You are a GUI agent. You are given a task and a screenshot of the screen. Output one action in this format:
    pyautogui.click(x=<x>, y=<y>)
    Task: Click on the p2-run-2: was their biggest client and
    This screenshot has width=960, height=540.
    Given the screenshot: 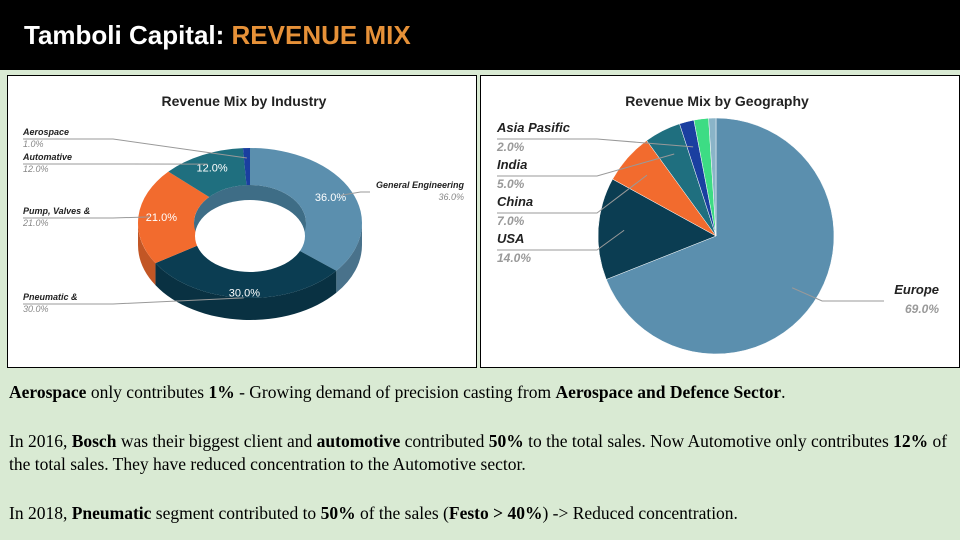 What is the action you would take?
    pyautogui.click(x=216, y=441)
    